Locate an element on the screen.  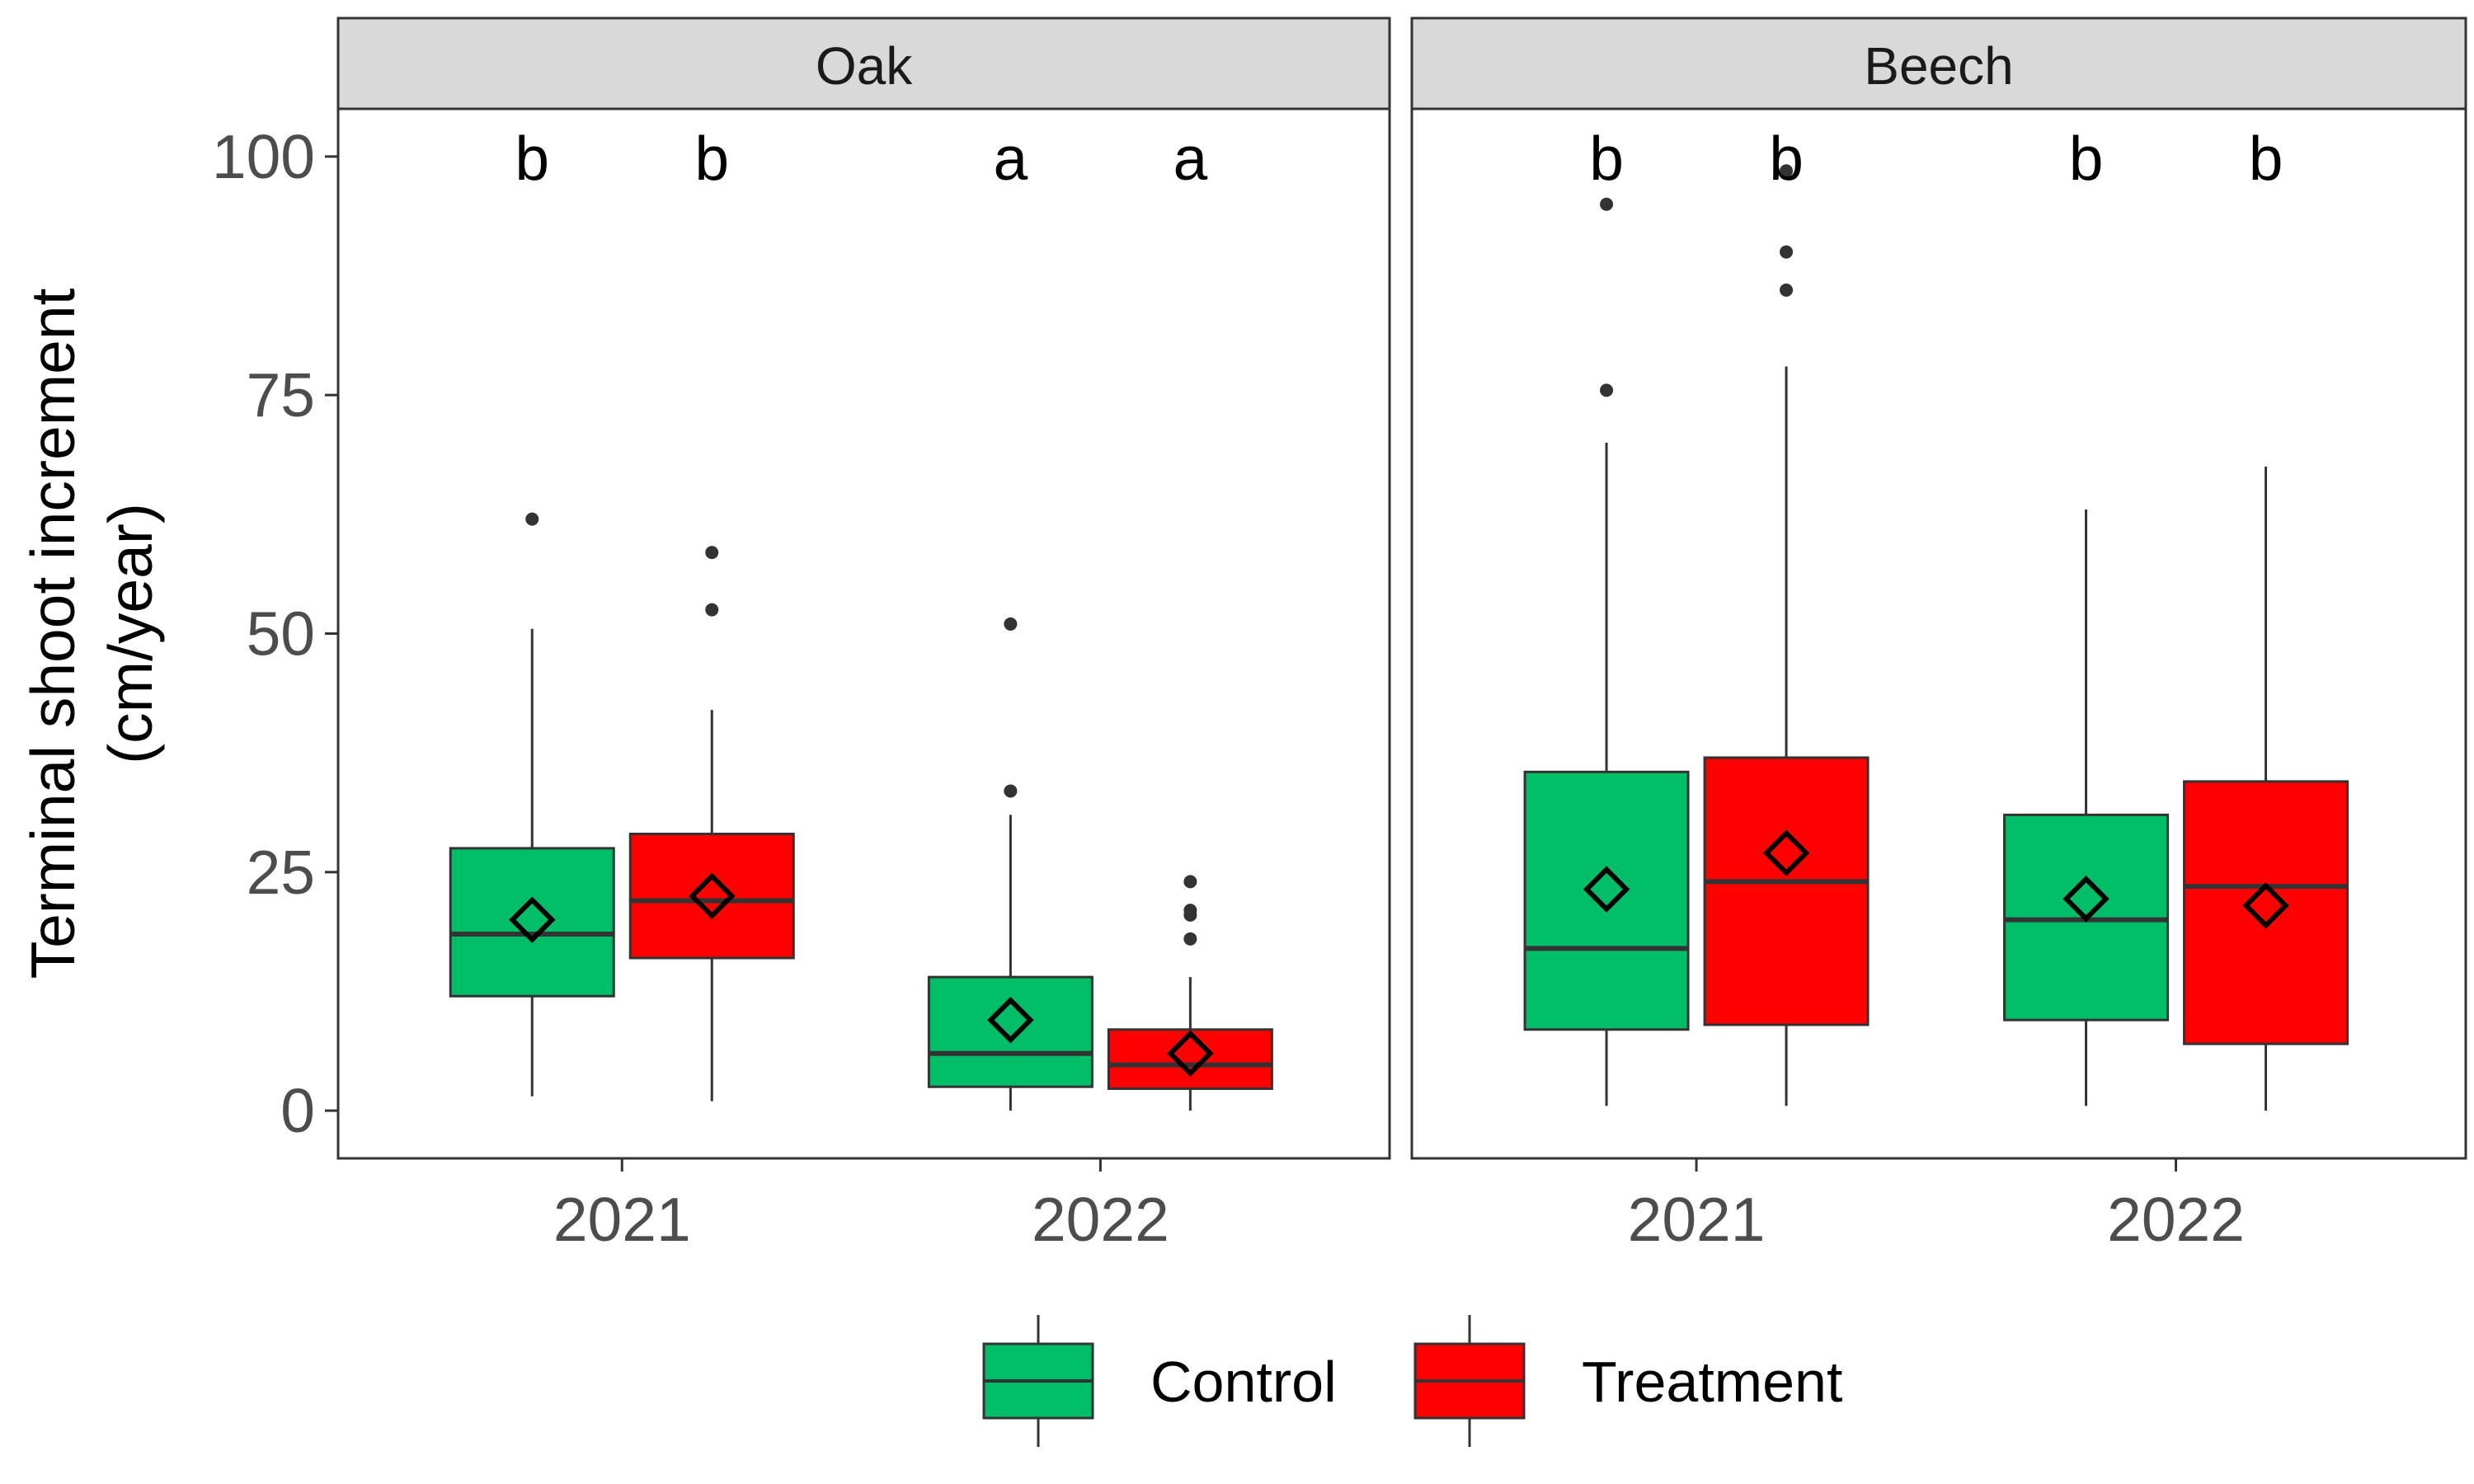
y-tick-label: 0 is located at coordinates (297, 1110).